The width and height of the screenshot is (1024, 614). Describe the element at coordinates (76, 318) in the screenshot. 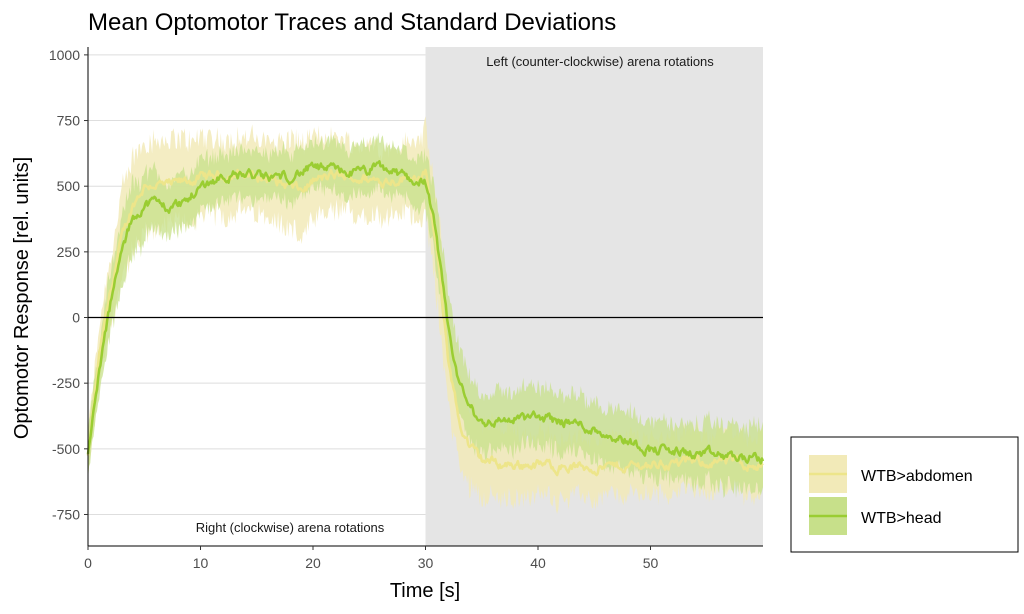

I see `y-tick-label: 0` at that location.